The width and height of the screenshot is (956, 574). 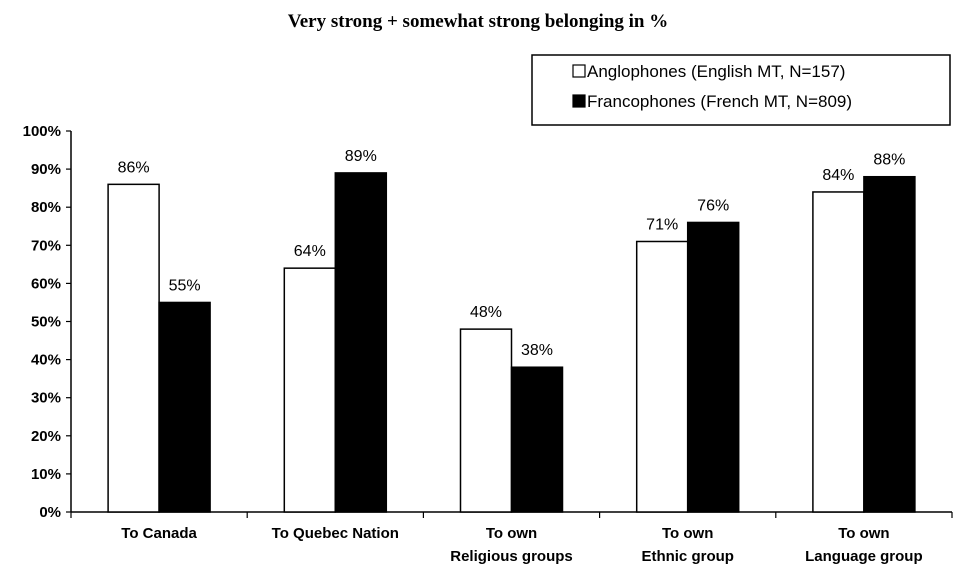 What do you see at coordinates (864, 556) in the screenshot?
I see `x-category-label: Language group` at bounding box center [864, 556].